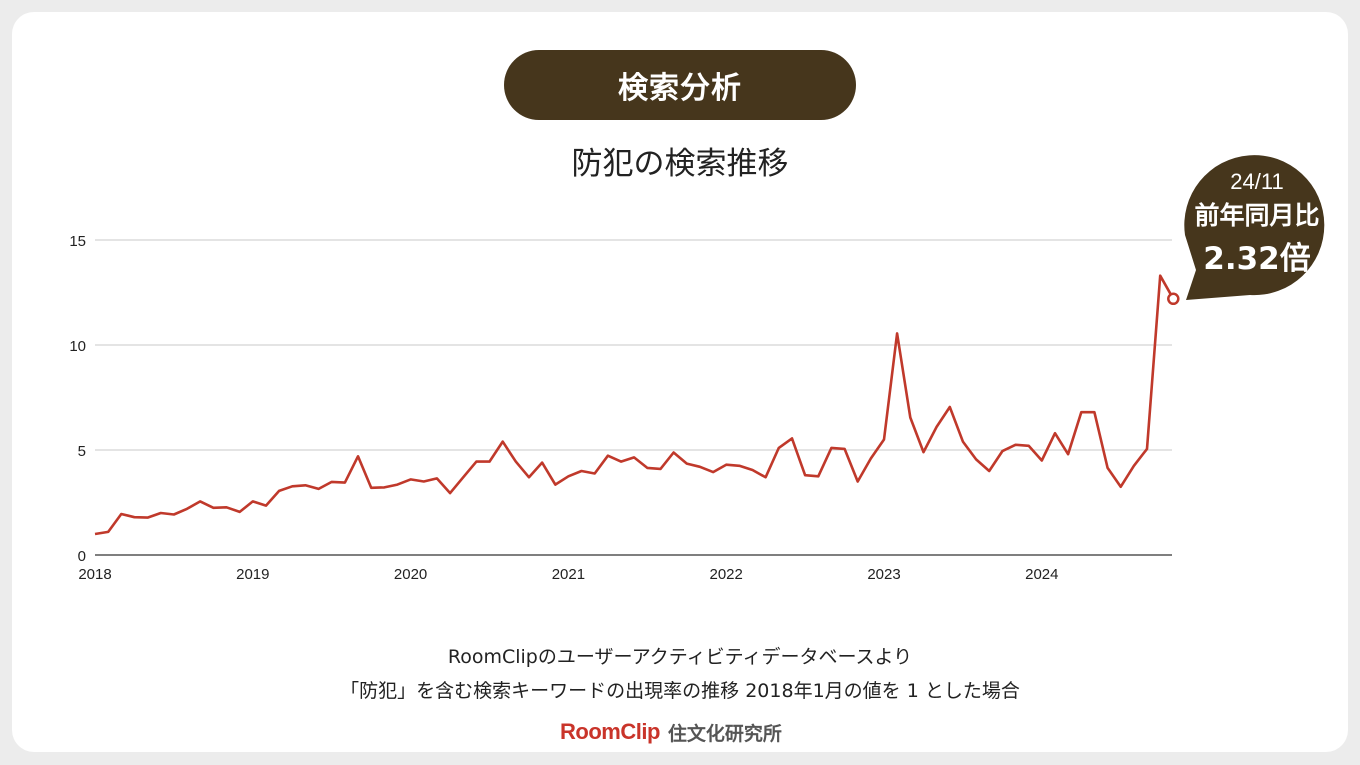  I want to click on y-tick-label: 5, so click(82, 451).